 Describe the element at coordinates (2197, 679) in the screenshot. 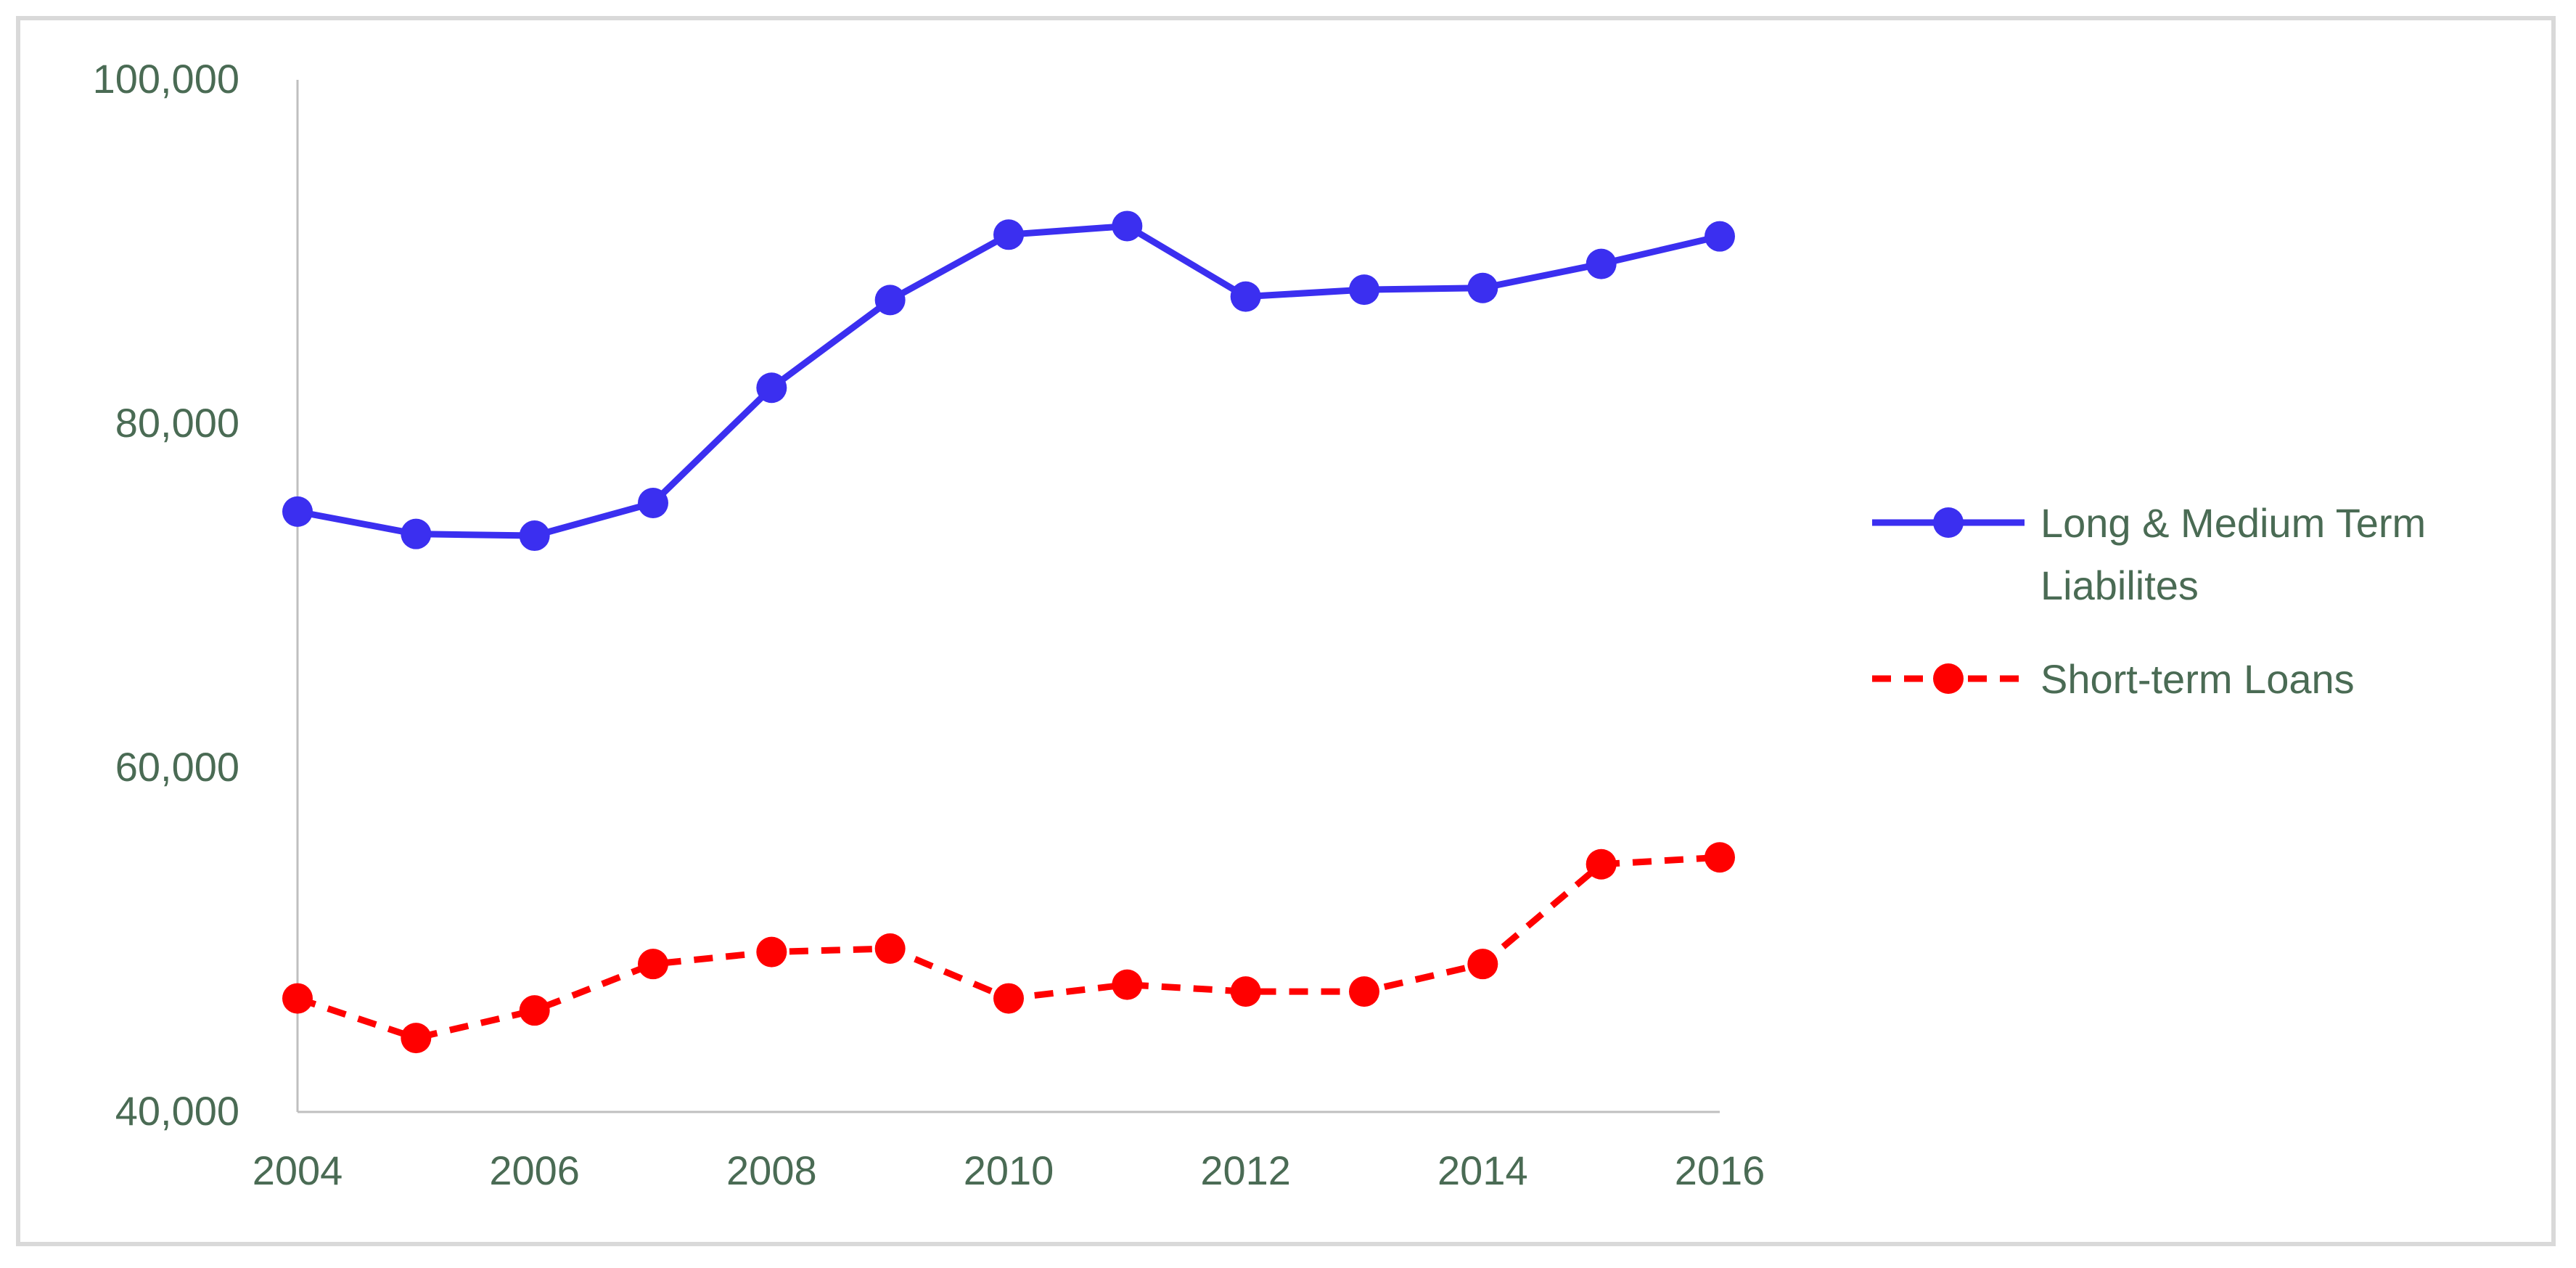

I see `legend-label: Short-term Loans` at that location.